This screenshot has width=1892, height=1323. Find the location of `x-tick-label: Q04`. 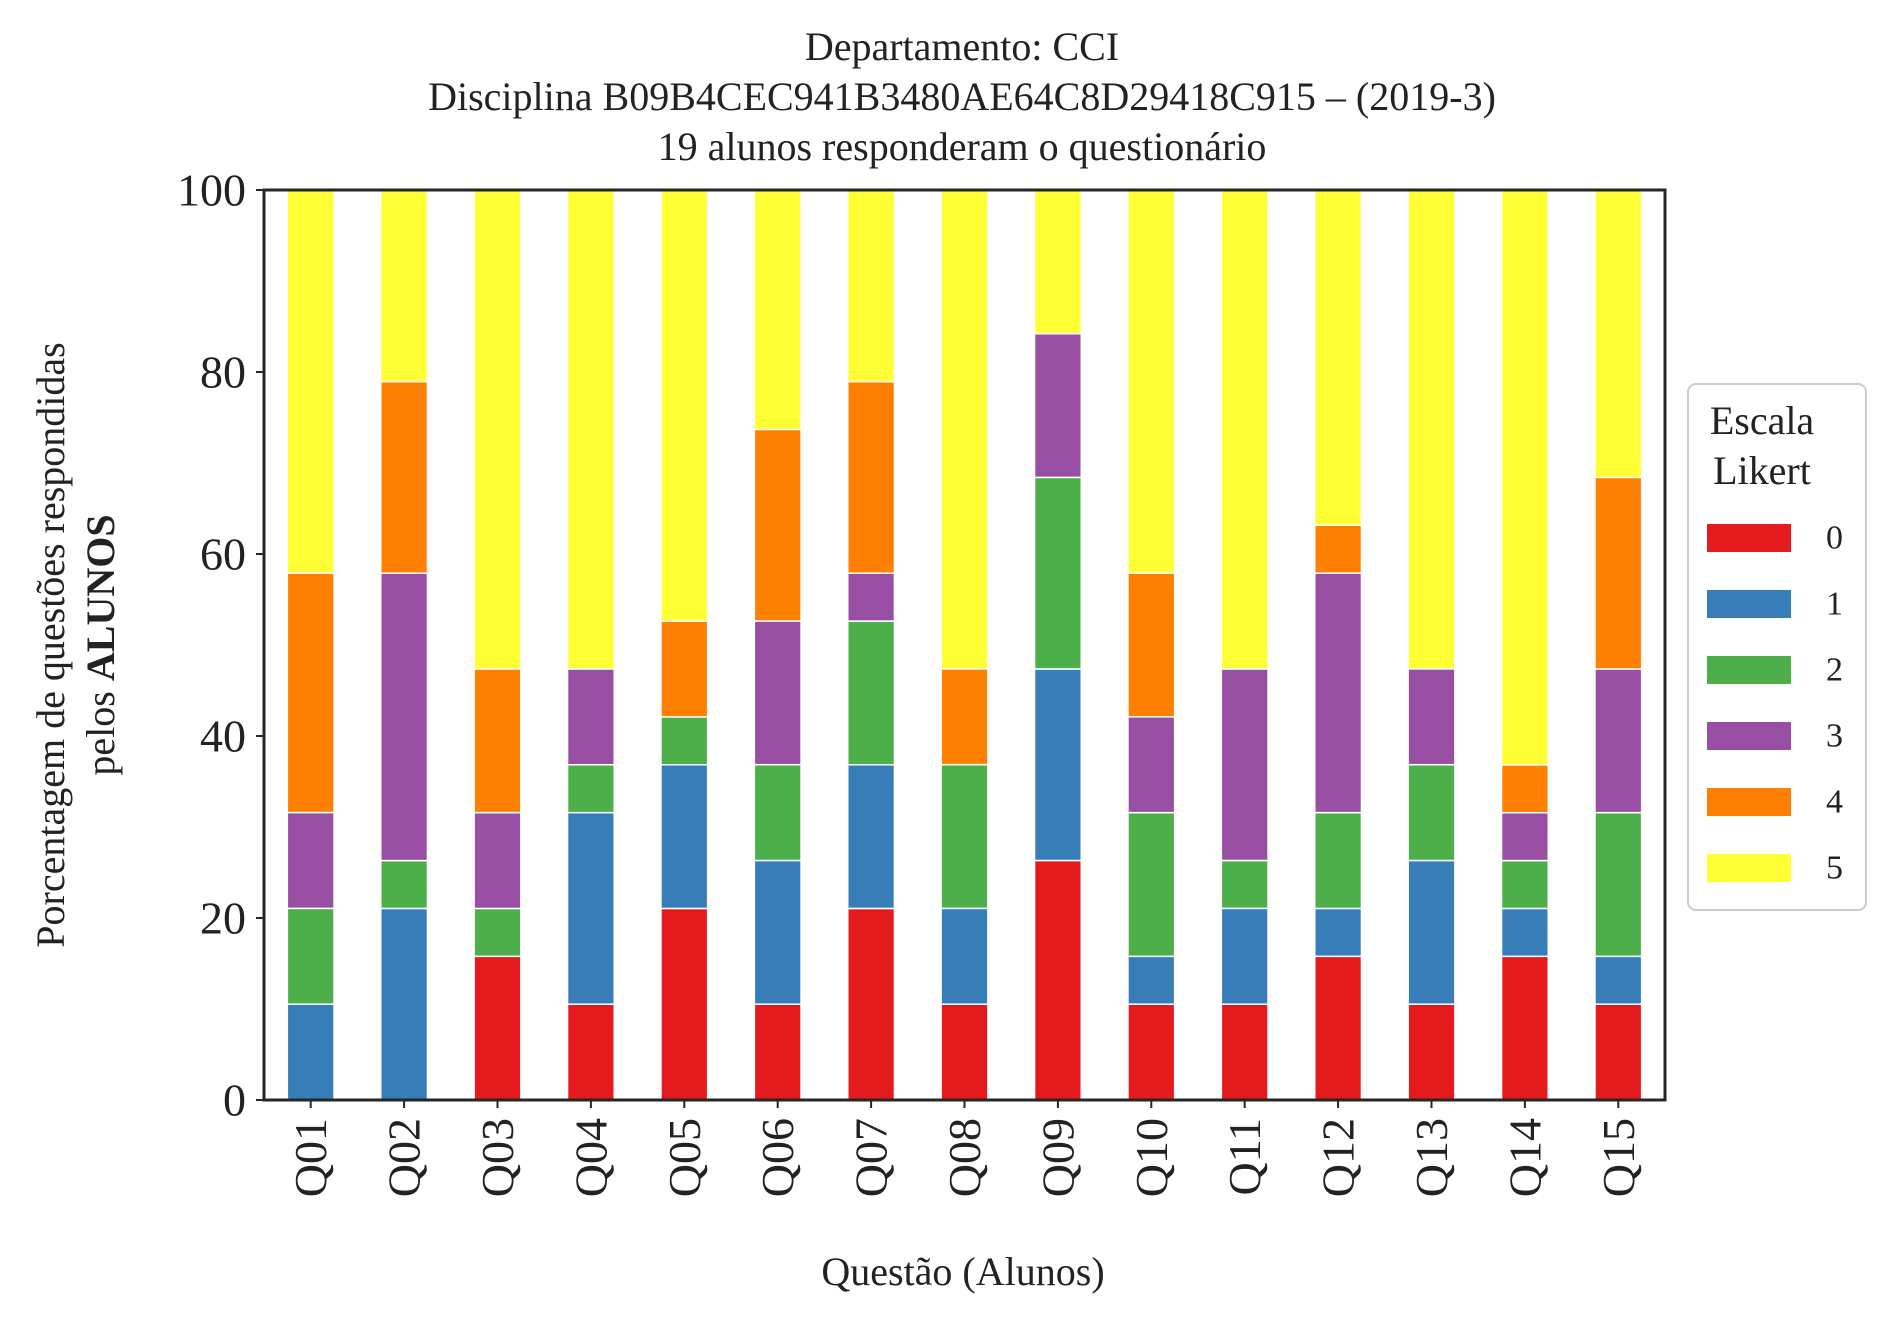

x-tick-label: Q04 is located at coordinates (590, 1157).